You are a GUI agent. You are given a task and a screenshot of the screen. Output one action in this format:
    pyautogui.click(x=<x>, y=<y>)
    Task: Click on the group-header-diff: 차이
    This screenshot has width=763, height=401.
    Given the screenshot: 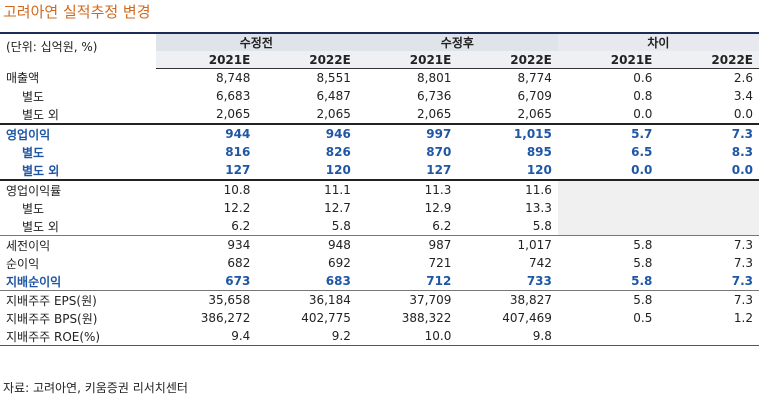 What is the action you would take?
    pyautogui.click(x=658, y=41)
    